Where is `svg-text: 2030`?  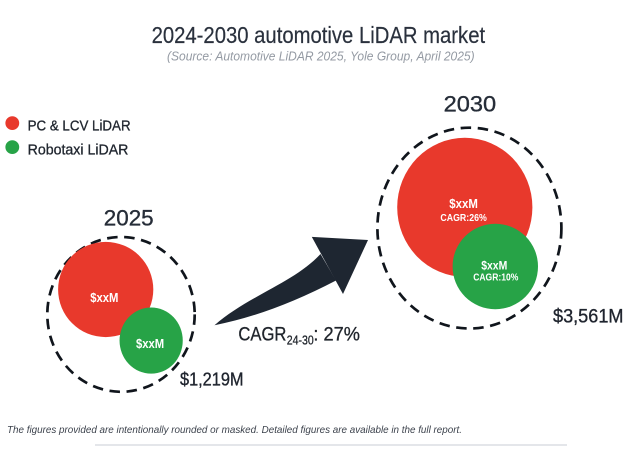 svg-text: 2030 is located at coordinates (470, 104).